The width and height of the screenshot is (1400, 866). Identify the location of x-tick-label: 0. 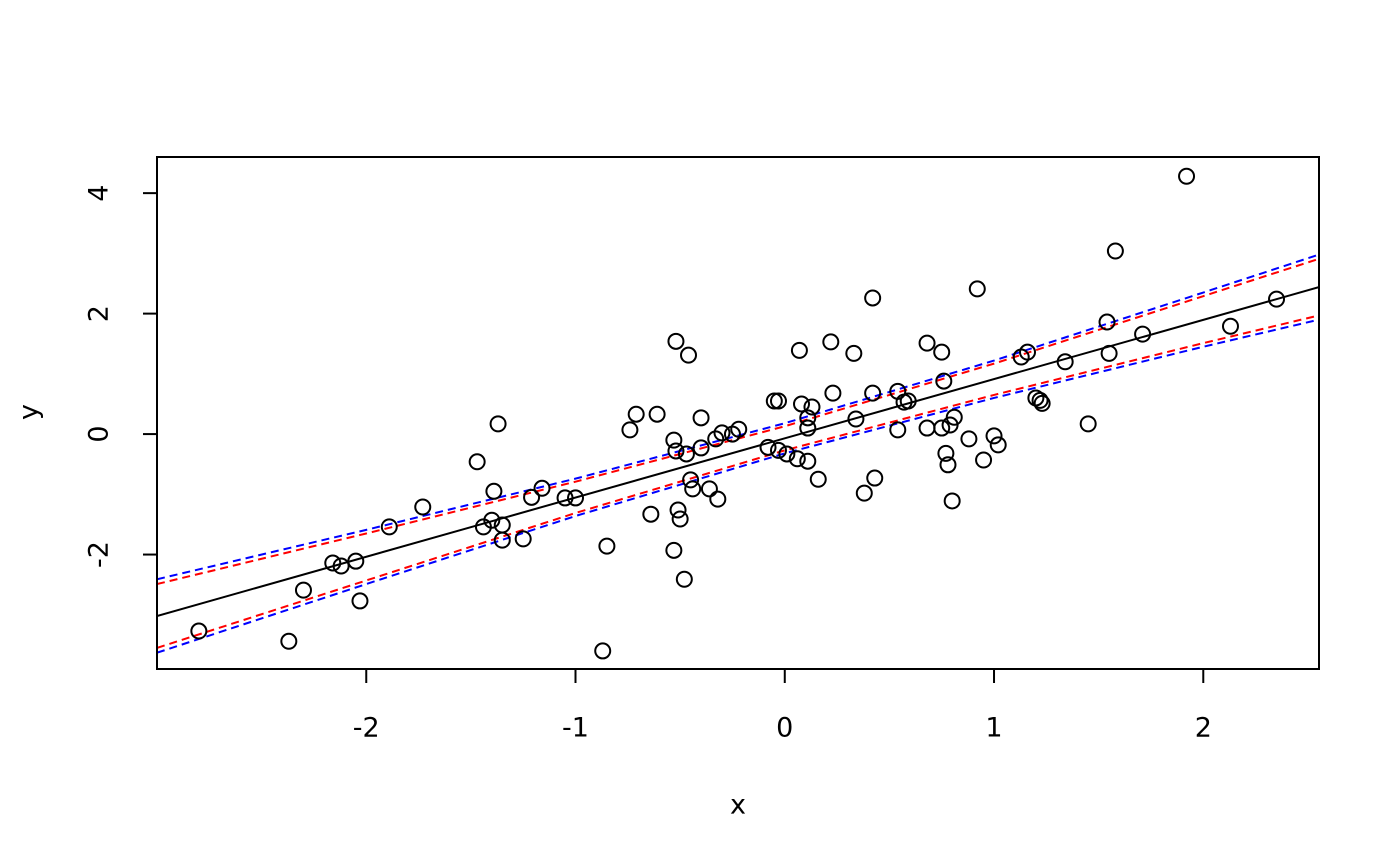
(784, 728).